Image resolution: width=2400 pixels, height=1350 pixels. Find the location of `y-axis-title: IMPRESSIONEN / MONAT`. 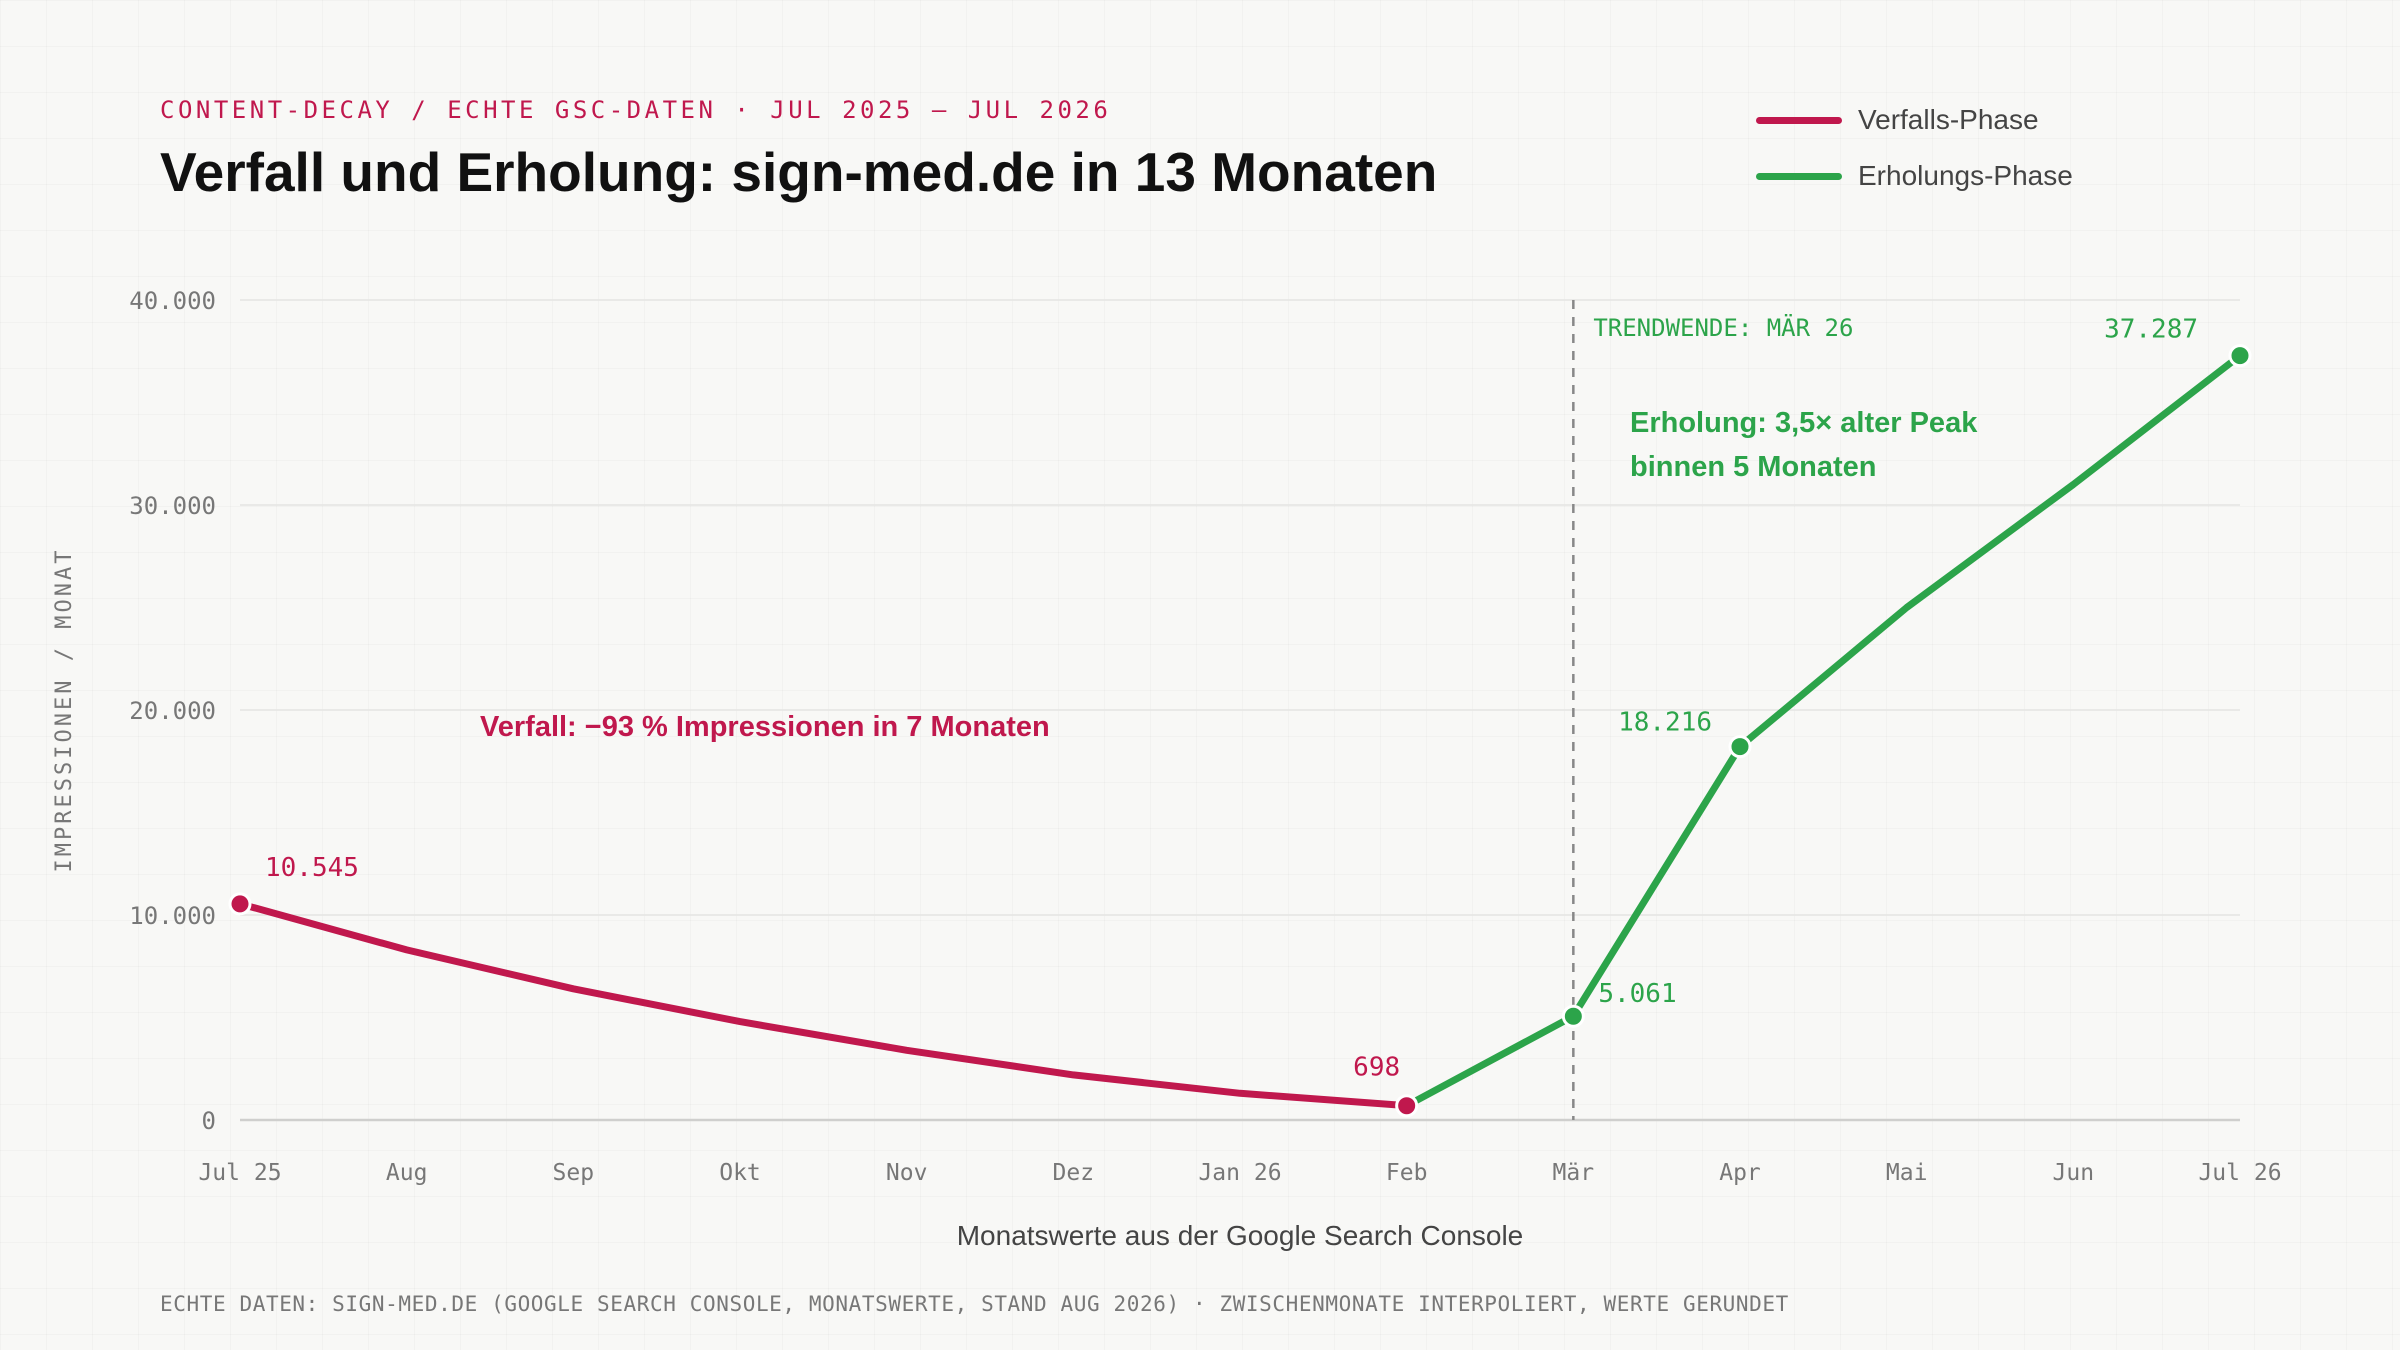

y-axis-title: IMPRESSIONEN / MONAT is located at coordinates (64, 710).